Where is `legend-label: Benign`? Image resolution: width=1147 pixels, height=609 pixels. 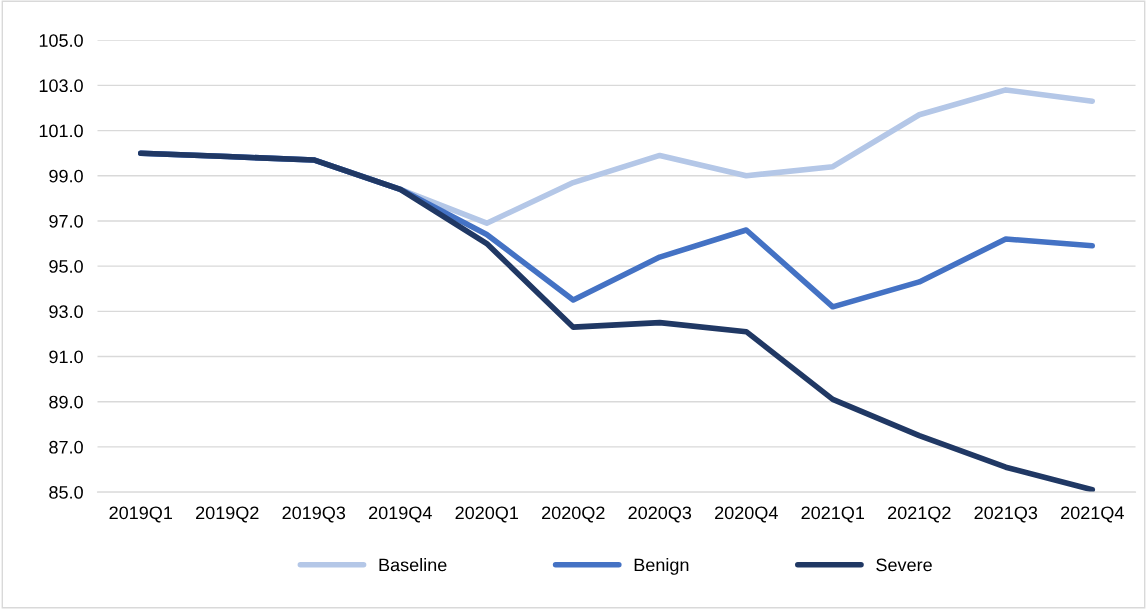 legend-label: Benign is located at coordinates (661, 566).